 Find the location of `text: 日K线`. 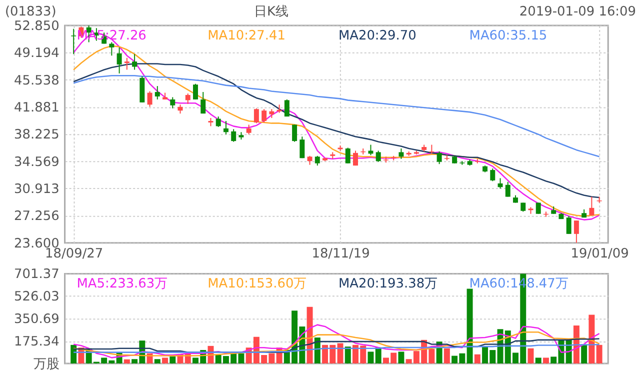

text: 日K线 is located at coordinates (271, 12).